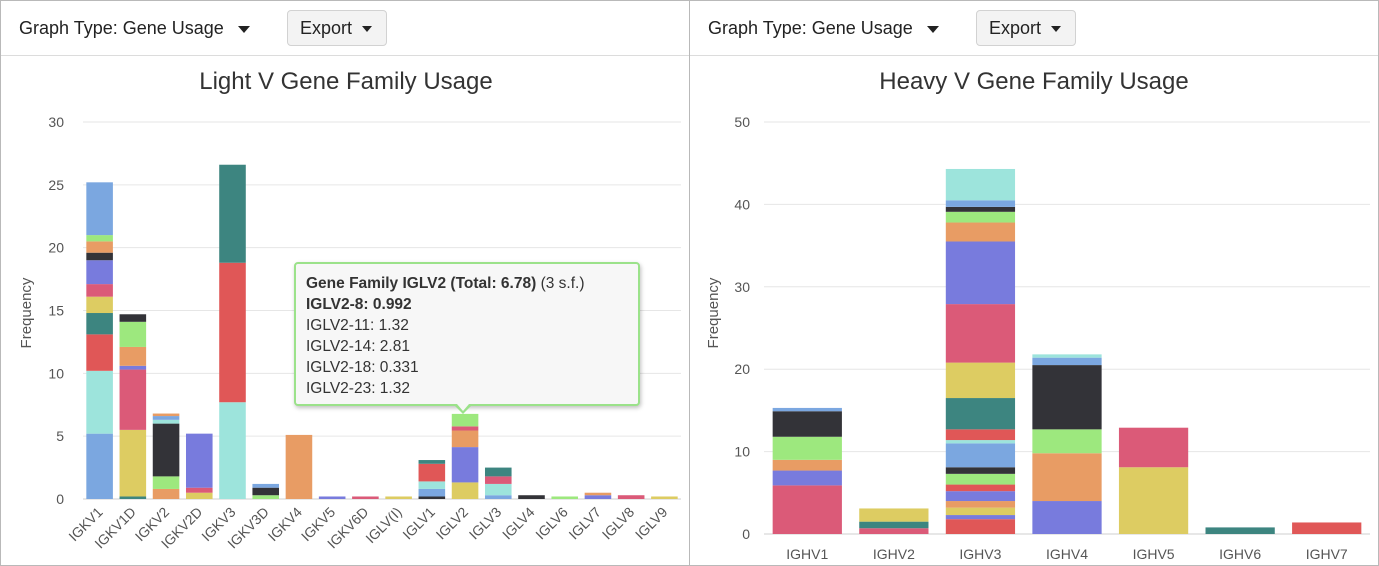 The width and height of the screenshot is (1379, 566). I want to click on graph-type-dropdown-right: Graph Type: Gene Usage, so click(823, 28).